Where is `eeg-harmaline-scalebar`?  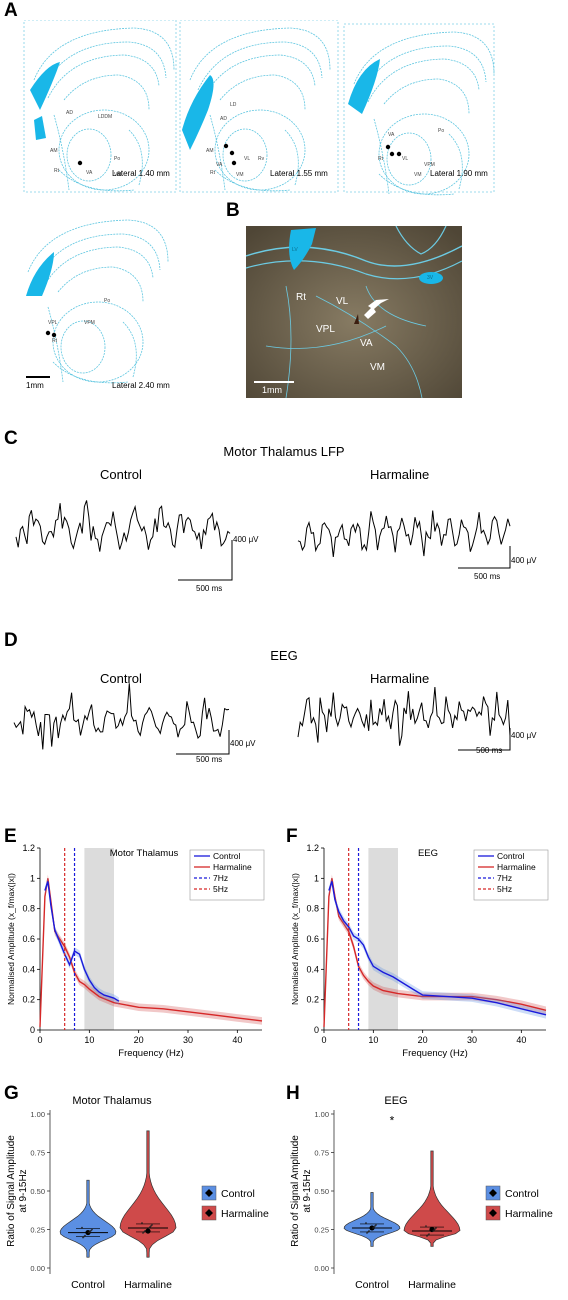 eeg-harmaline-scalebar is located at coordinates (484, 739).